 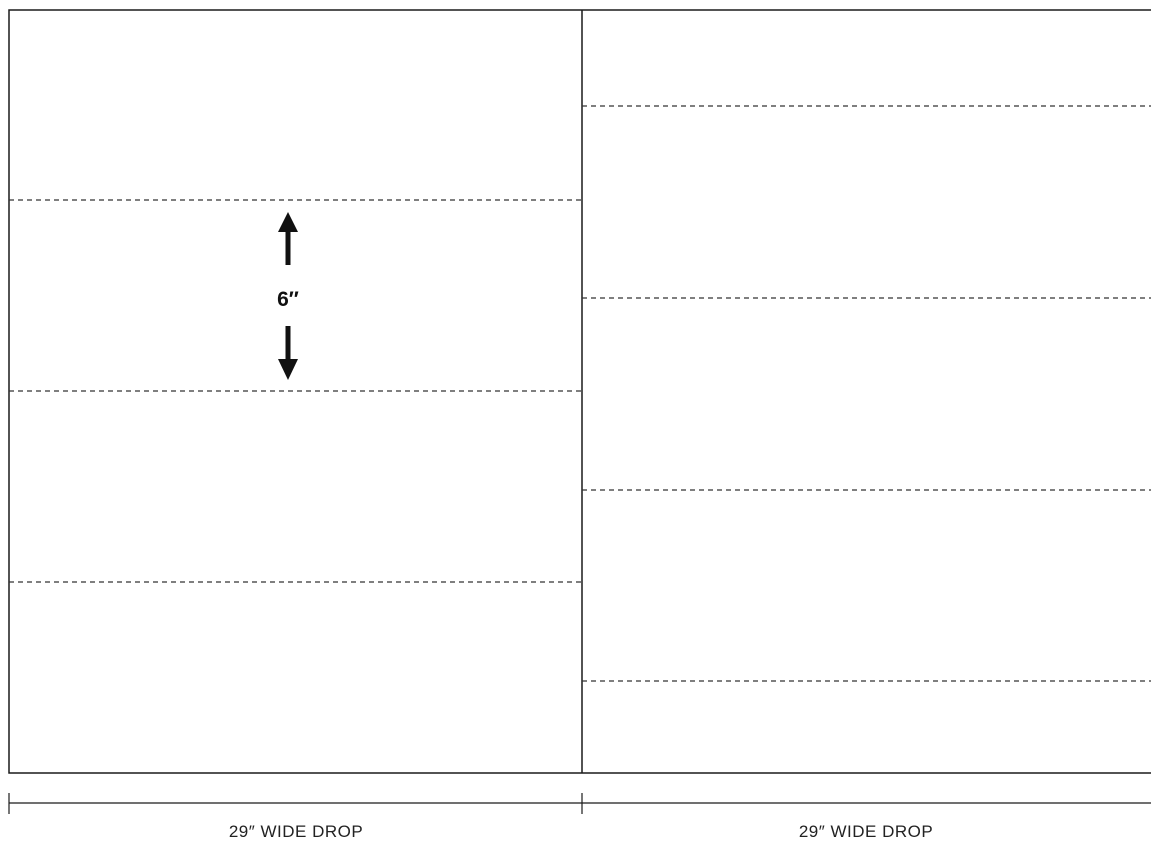 I want to click on width-dimension-line, so click(x=579, y=803).